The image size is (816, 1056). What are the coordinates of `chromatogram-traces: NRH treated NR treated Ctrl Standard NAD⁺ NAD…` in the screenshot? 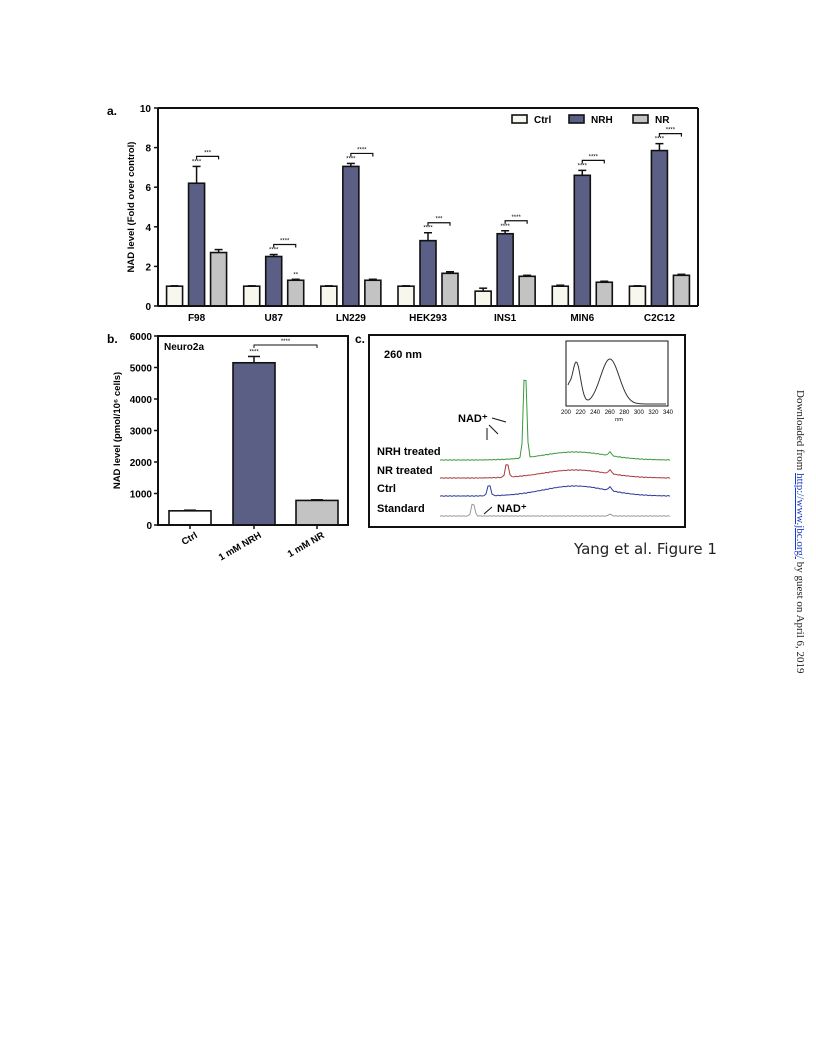 It's located at (524, 448).